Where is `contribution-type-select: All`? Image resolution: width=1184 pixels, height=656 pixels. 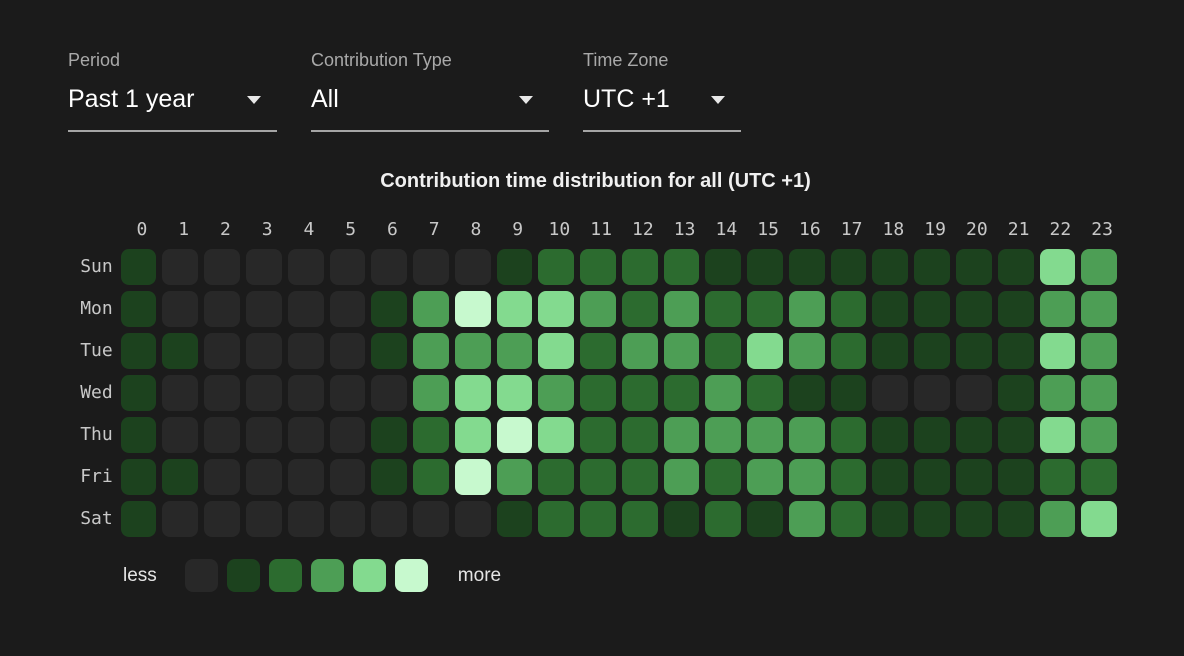
contribution-type-select: All is located at coordinates (430, 108).